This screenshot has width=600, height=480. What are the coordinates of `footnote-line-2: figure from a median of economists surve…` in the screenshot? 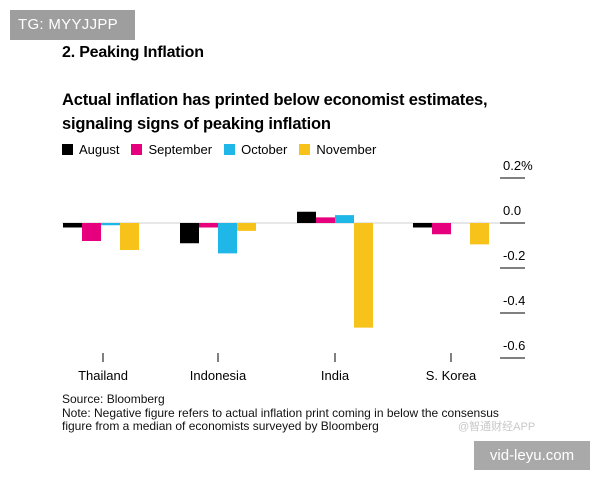 It's located at (220, 426).